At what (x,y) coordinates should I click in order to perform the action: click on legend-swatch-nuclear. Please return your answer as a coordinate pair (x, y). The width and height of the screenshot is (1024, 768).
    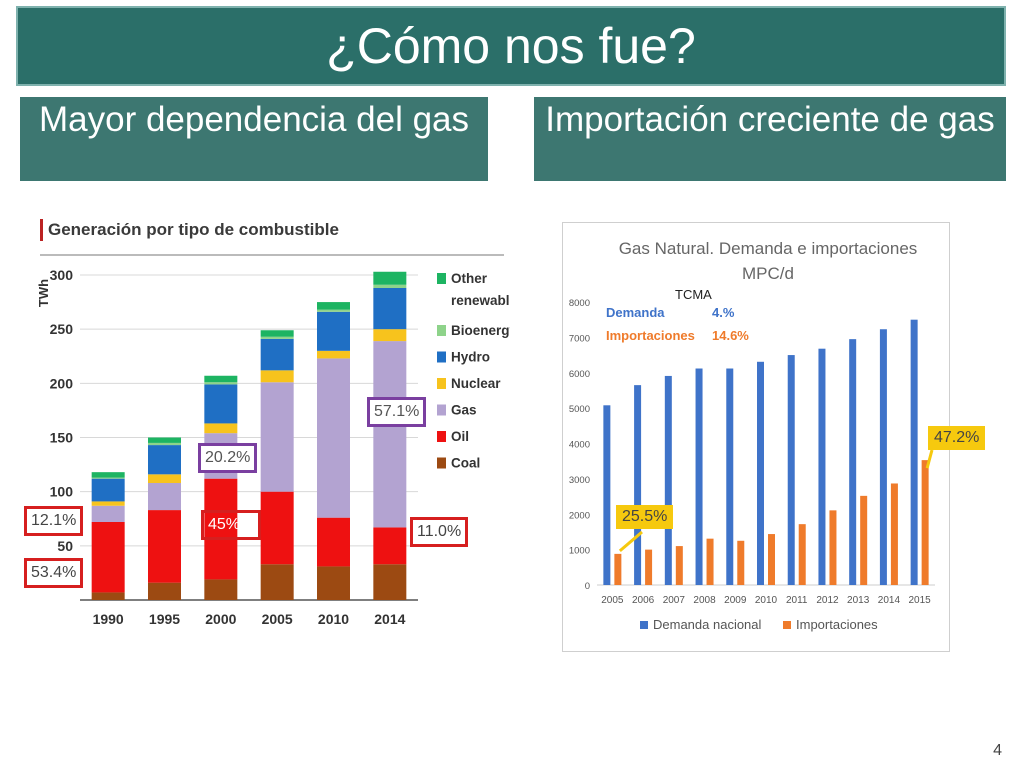
    Looking at the image, I should click on (441, 383).